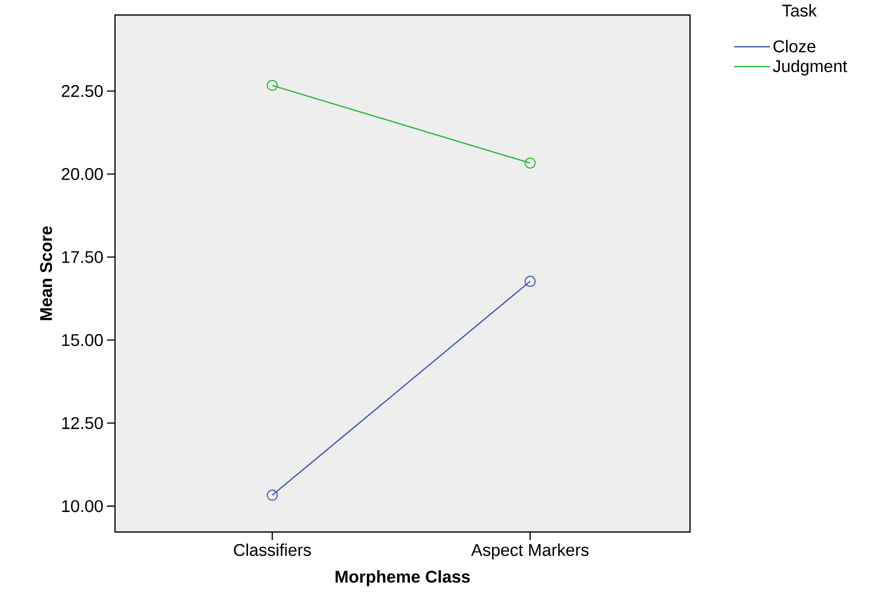 Image resolution: width=878 pixels, height=611 pixels. What do you see at coordinates (82, 423) in the screenshot?
I see `y-tick-label: 12.50` at bounding box center [82, 423].